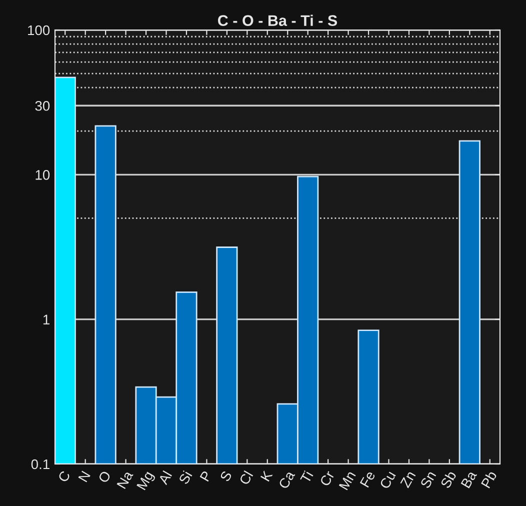  Describe the element at coordinates (347, 480) in the screenshot. I see `x-tick-label: Mn` at that location.